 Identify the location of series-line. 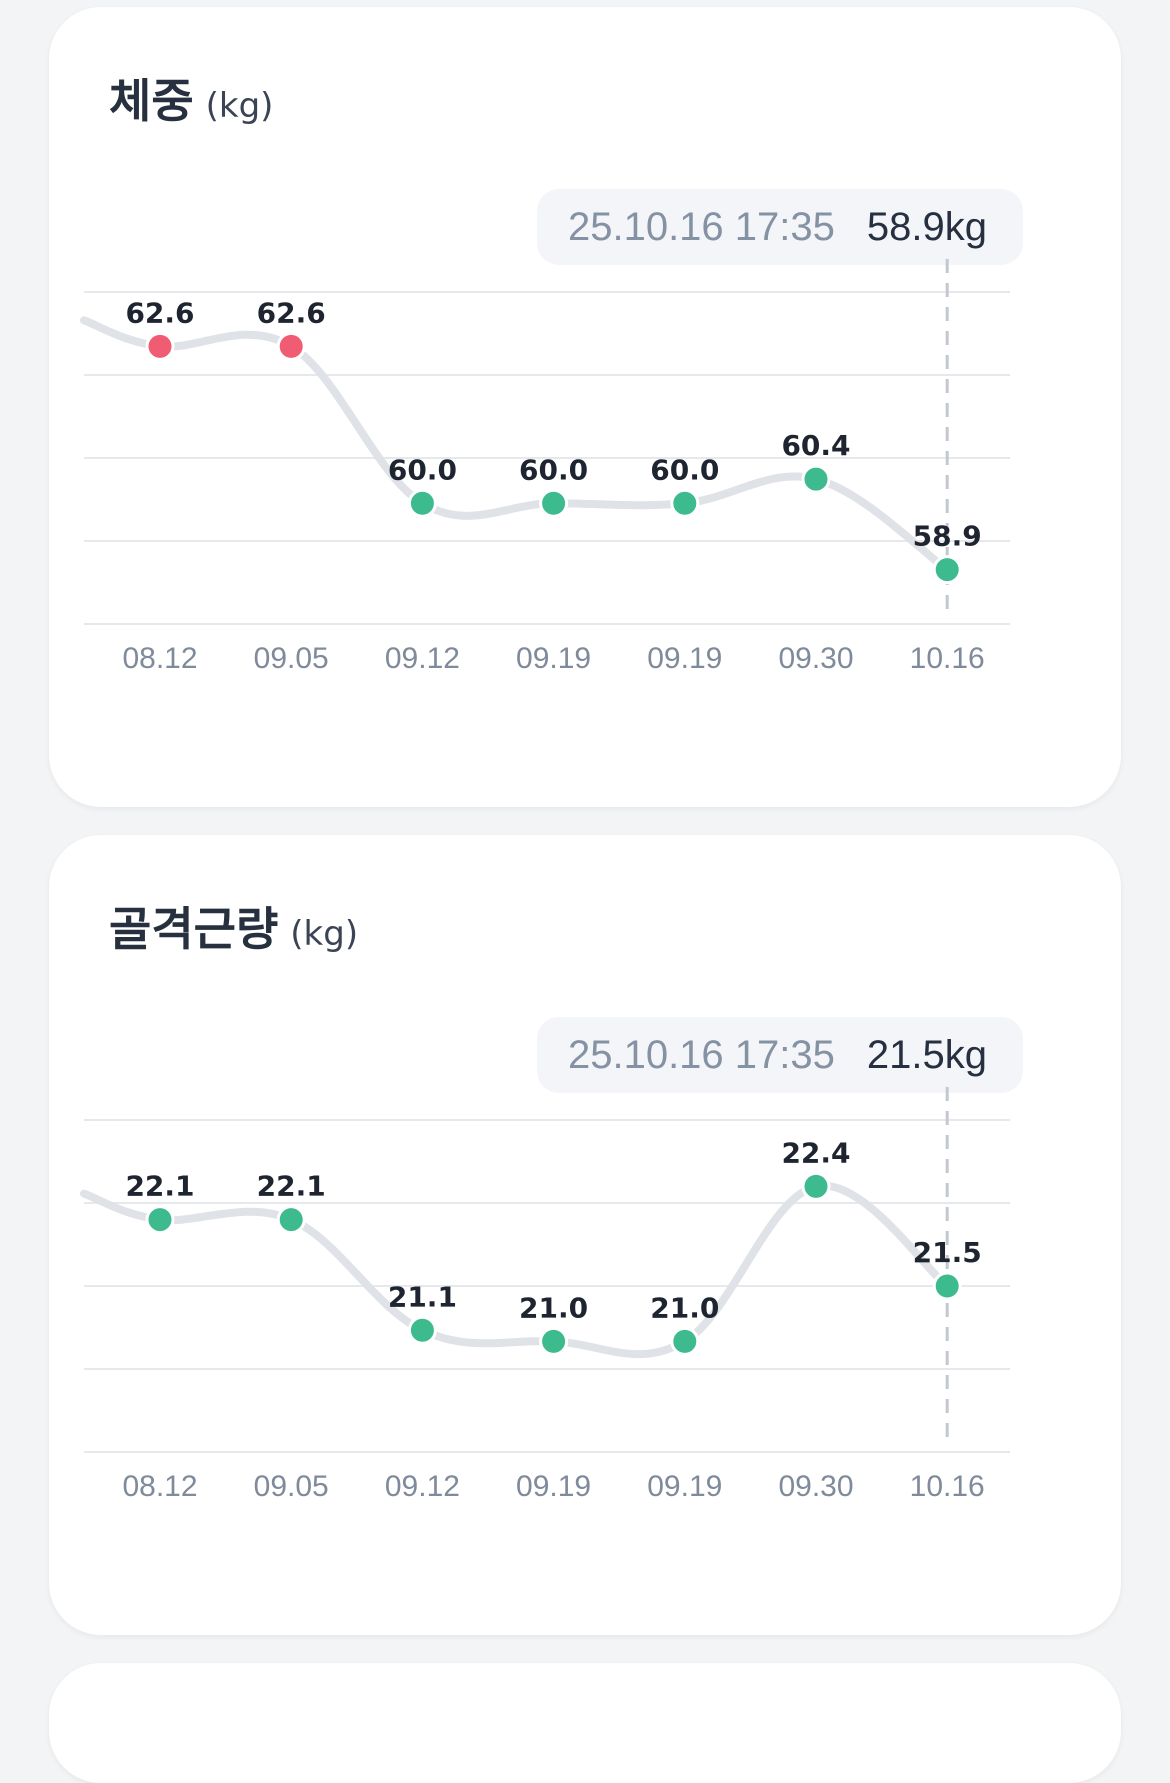
(516, 1270).